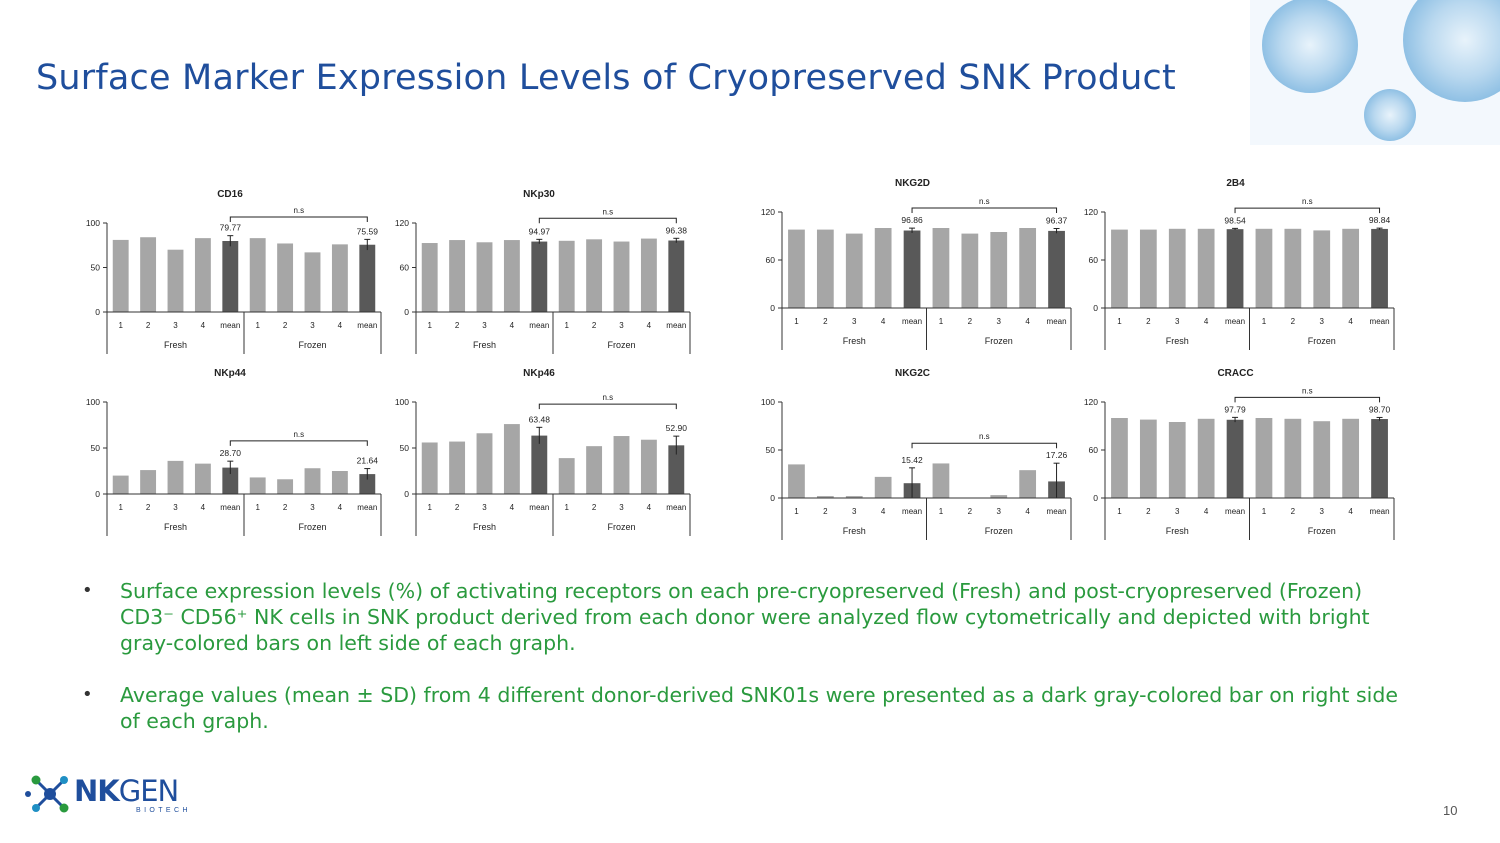 This screenshot has width=1500, height=843. I want to click on y-tick-label: 100, so click(768, 402).